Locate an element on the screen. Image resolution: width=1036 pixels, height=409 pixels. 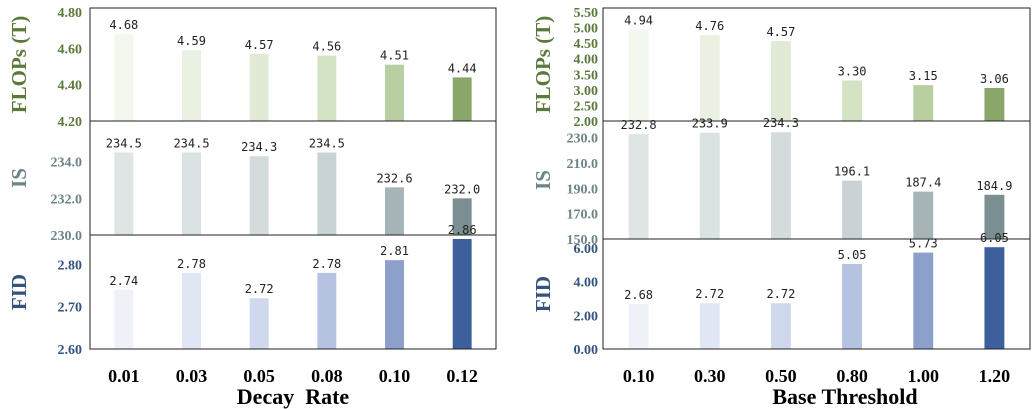
y-tick-fid-2: 2.80 is located at coordinates (70, 265).